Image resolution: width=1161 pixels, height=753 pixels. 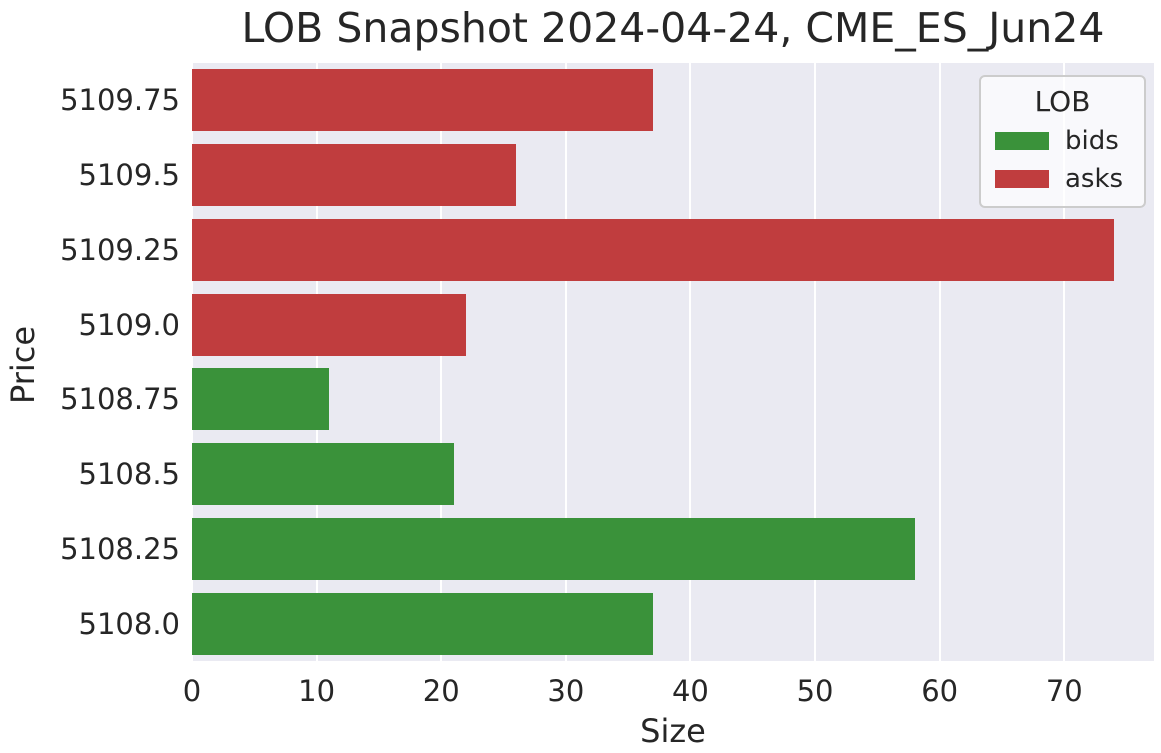 I want to click on bar-bids-5108.25, so click(x=553, y=548).